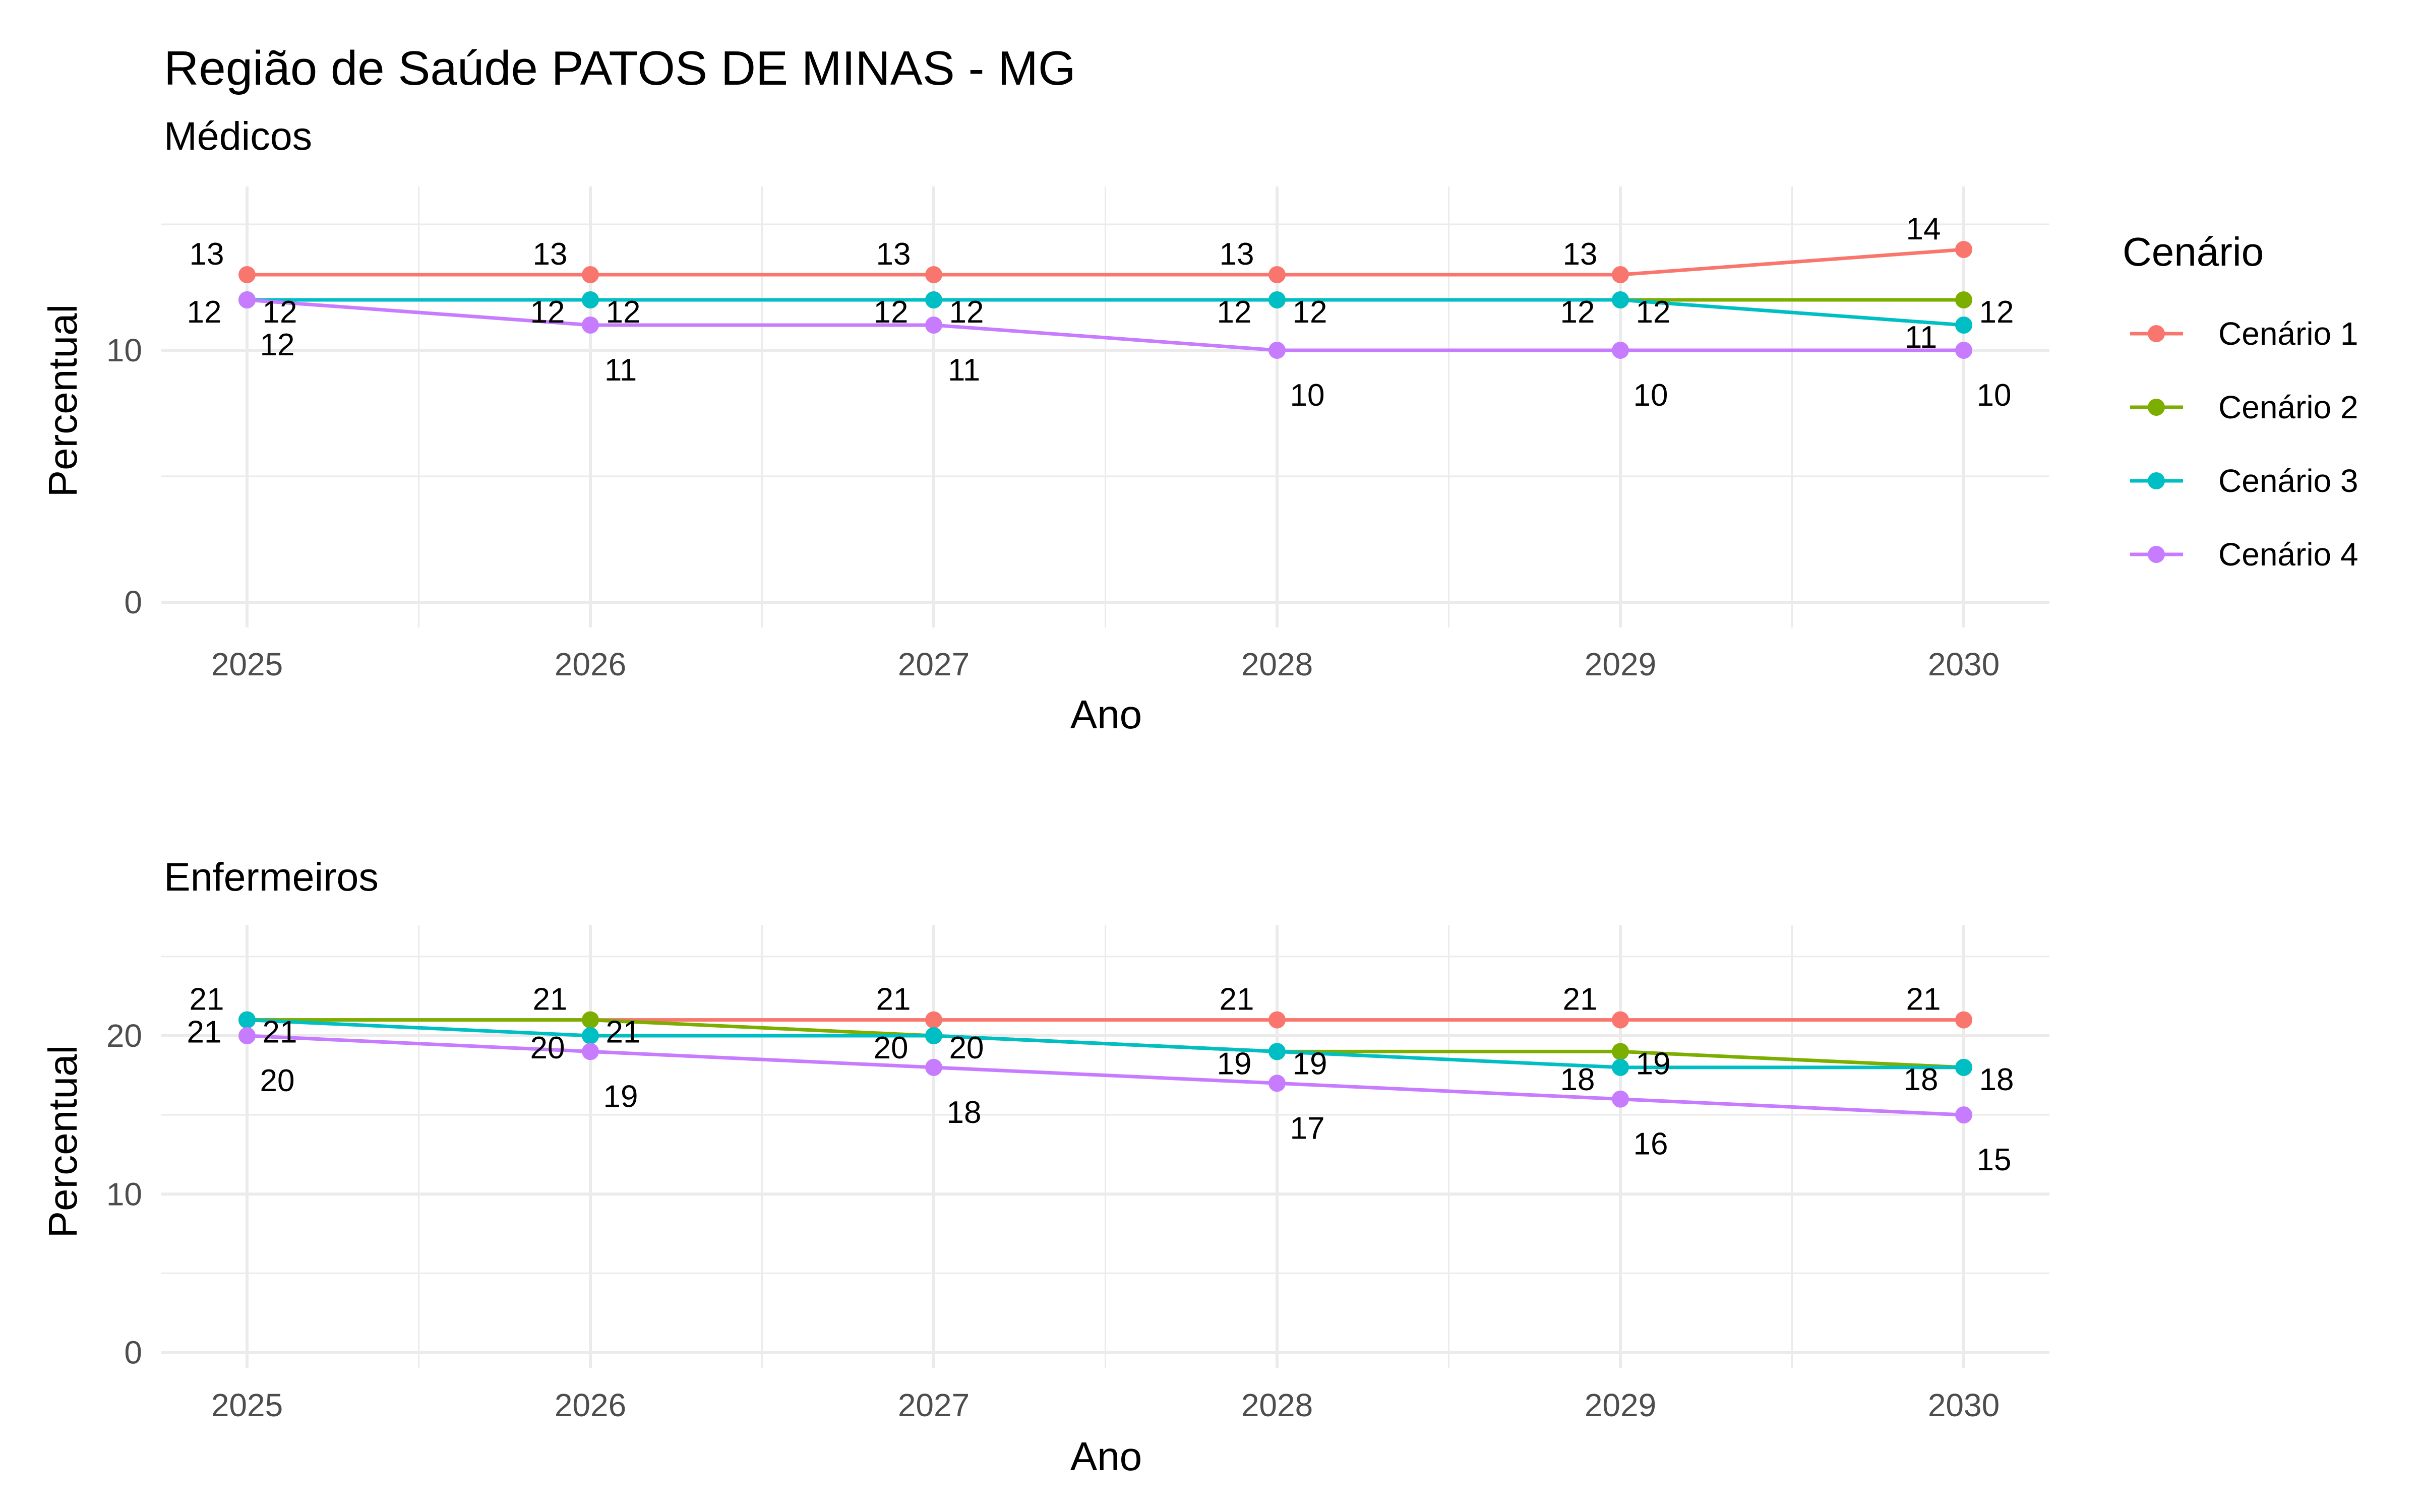 This screenshot has width=2420, height=1512. What do you see at coordinates (1277, 664) in the screenshot?
I see `x-tick-label: 2028` at bounding box center [1277, 664].